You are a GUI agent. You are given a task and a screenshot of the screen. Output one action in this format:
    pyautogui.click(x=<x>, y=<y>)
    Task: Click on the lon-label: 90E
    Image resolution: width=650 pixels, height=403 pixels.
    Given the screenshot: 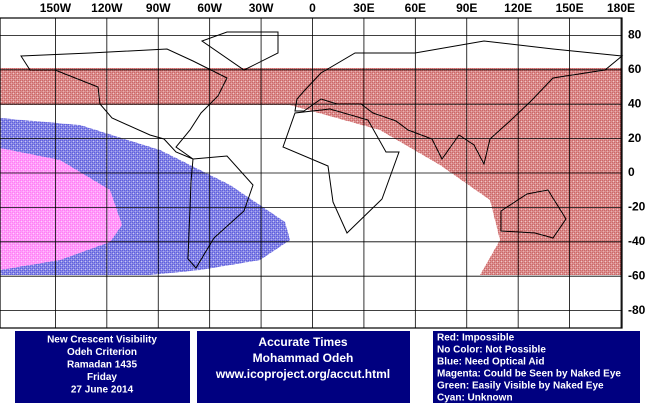 What is the action you would take?
    pyautogui.click(x=466, y=8)
    